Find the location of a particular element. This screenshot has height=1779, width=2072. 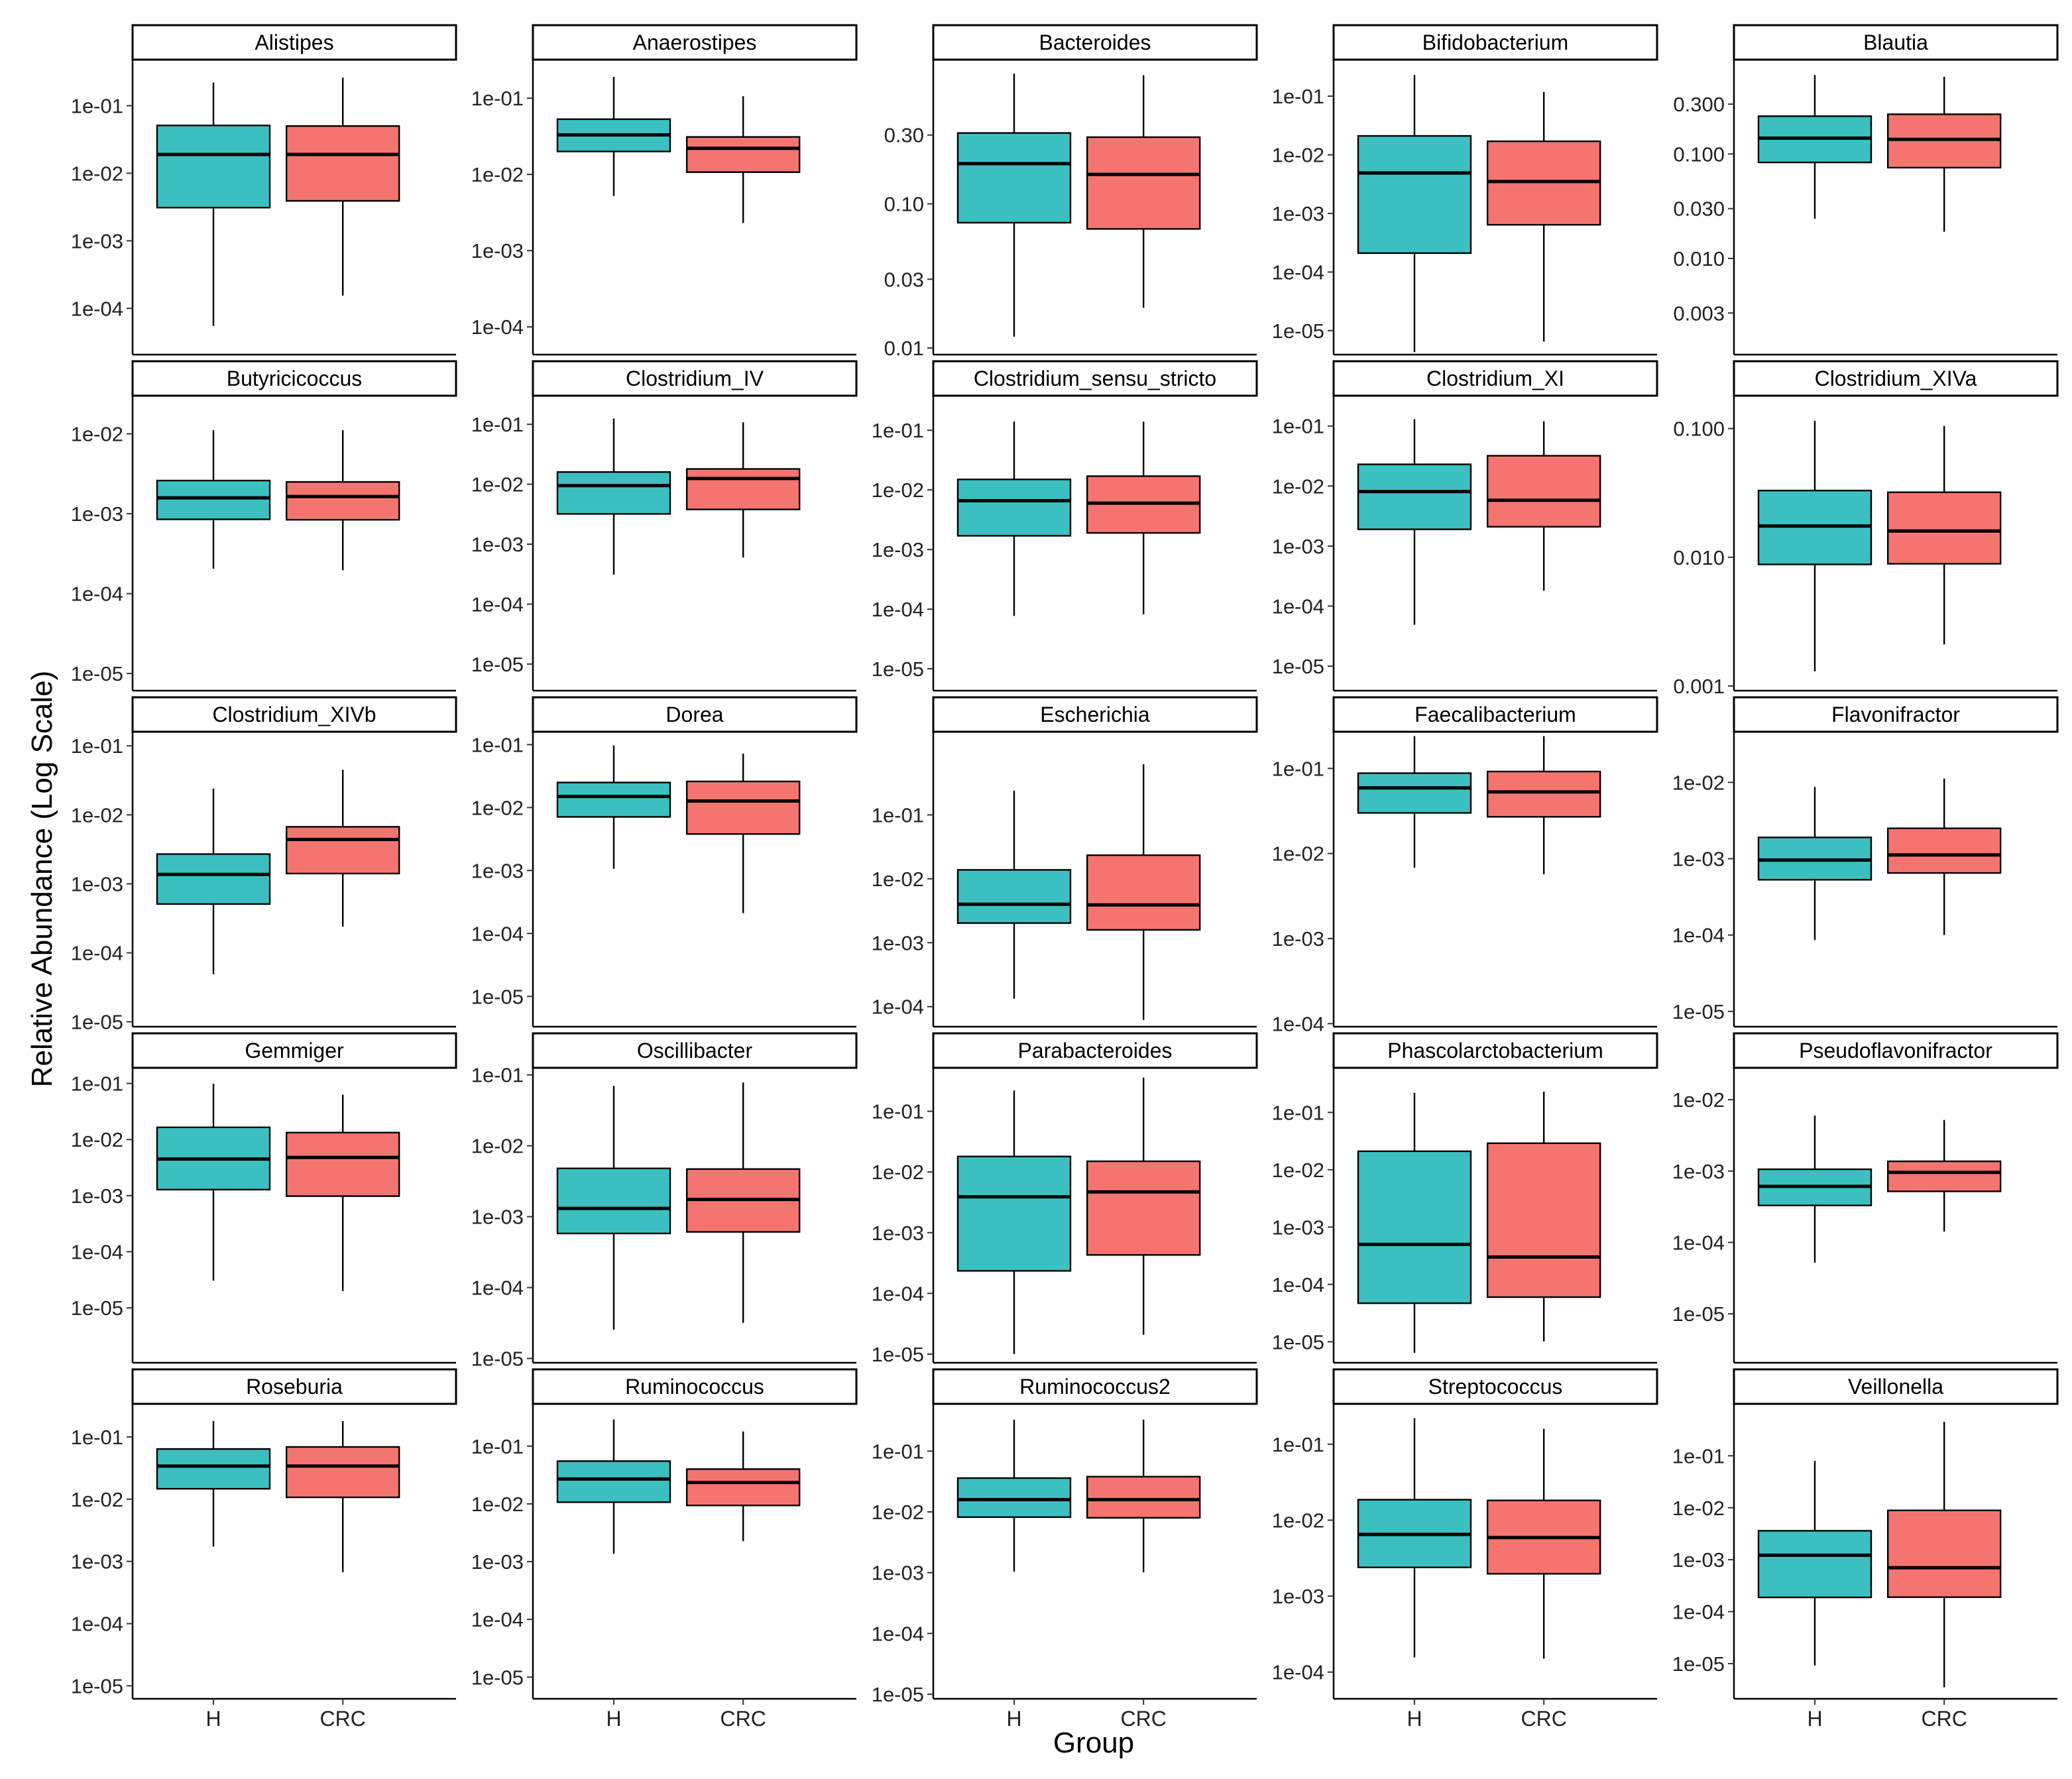

x-tick-label: H is located at coordinates (213, 1719).